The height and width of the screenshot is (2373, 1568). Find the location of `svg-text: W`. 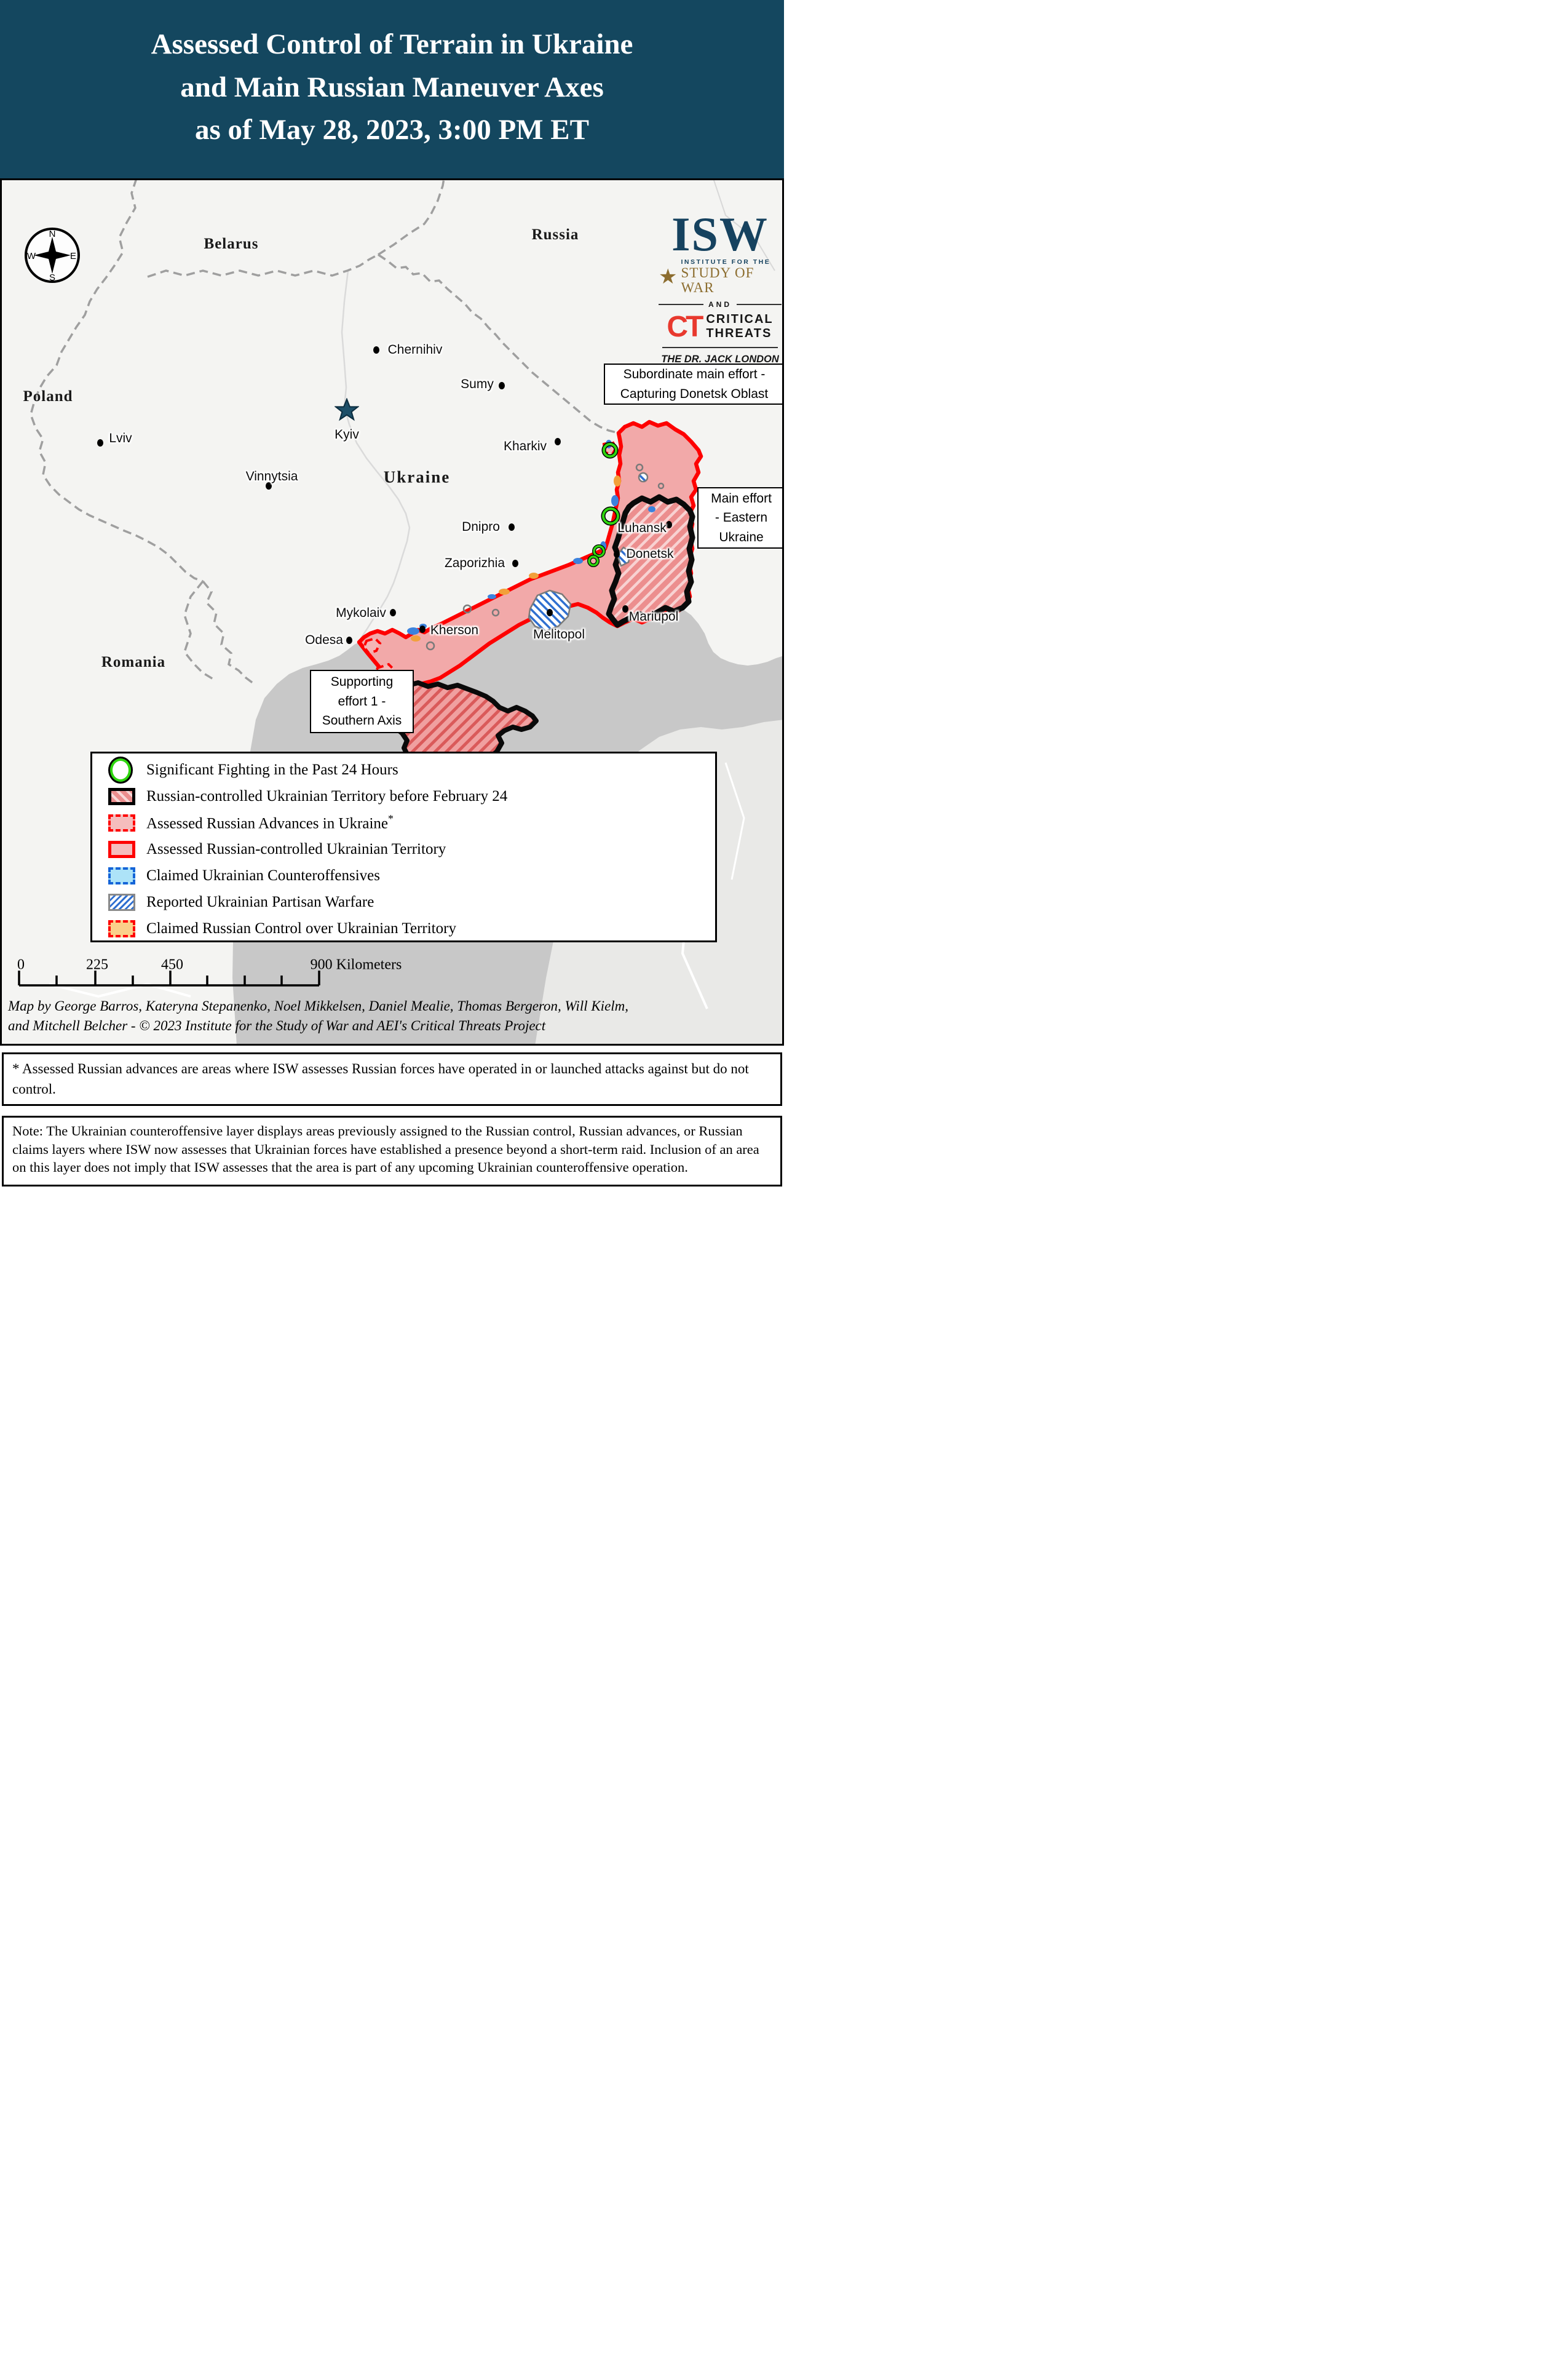

svg-text: W is located at coordinates (31, 256).